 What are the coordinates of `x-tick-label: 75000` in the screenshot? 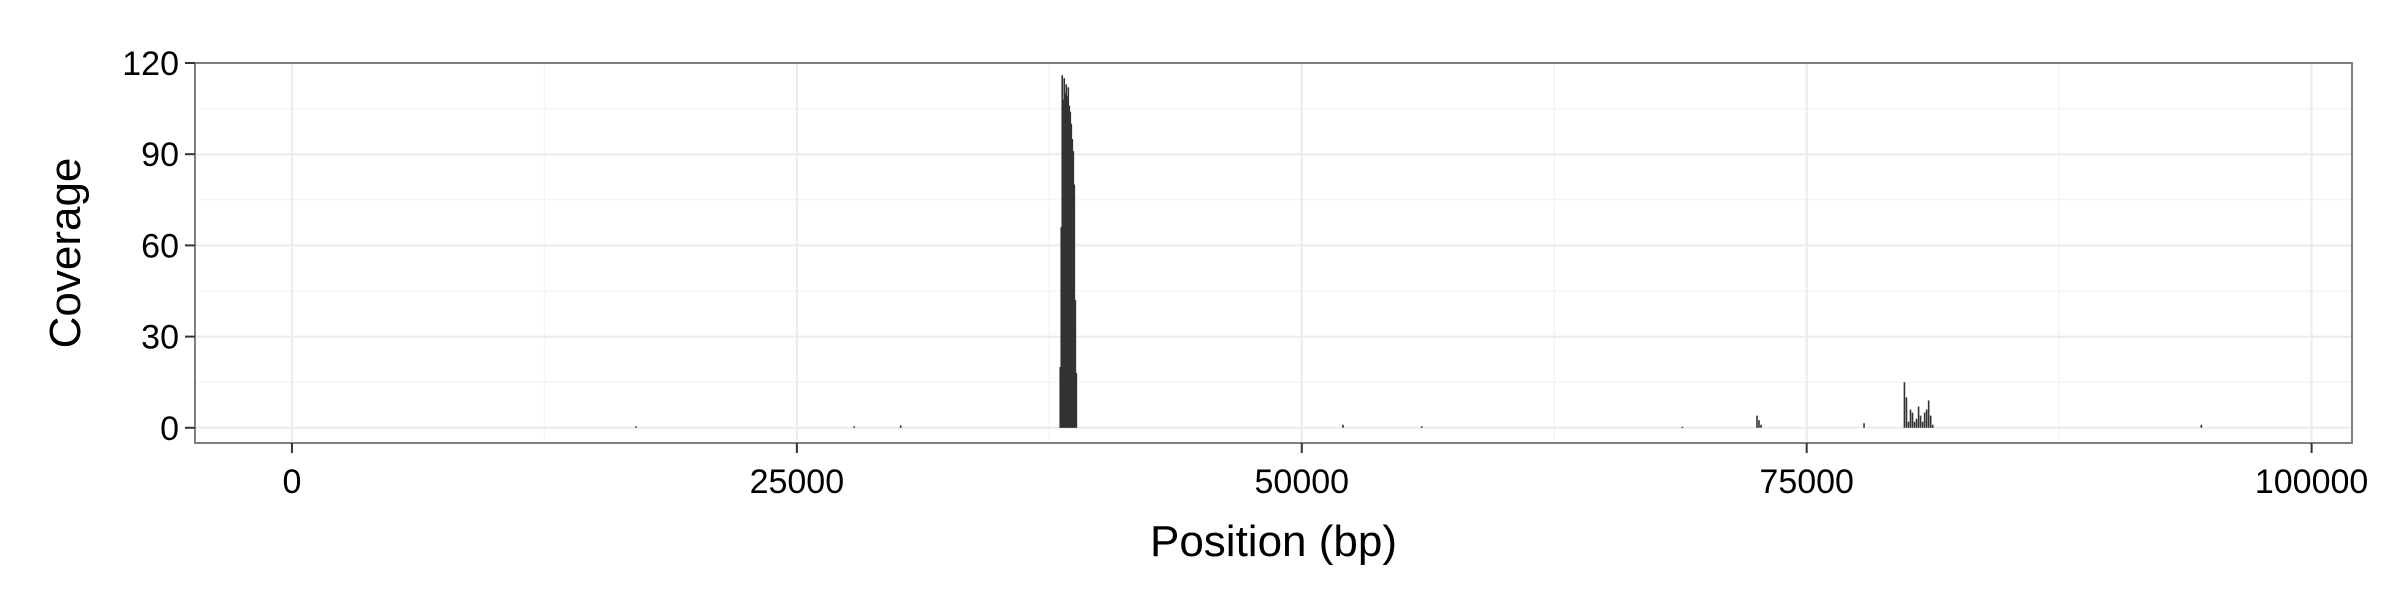 It's located at (1806, 482).